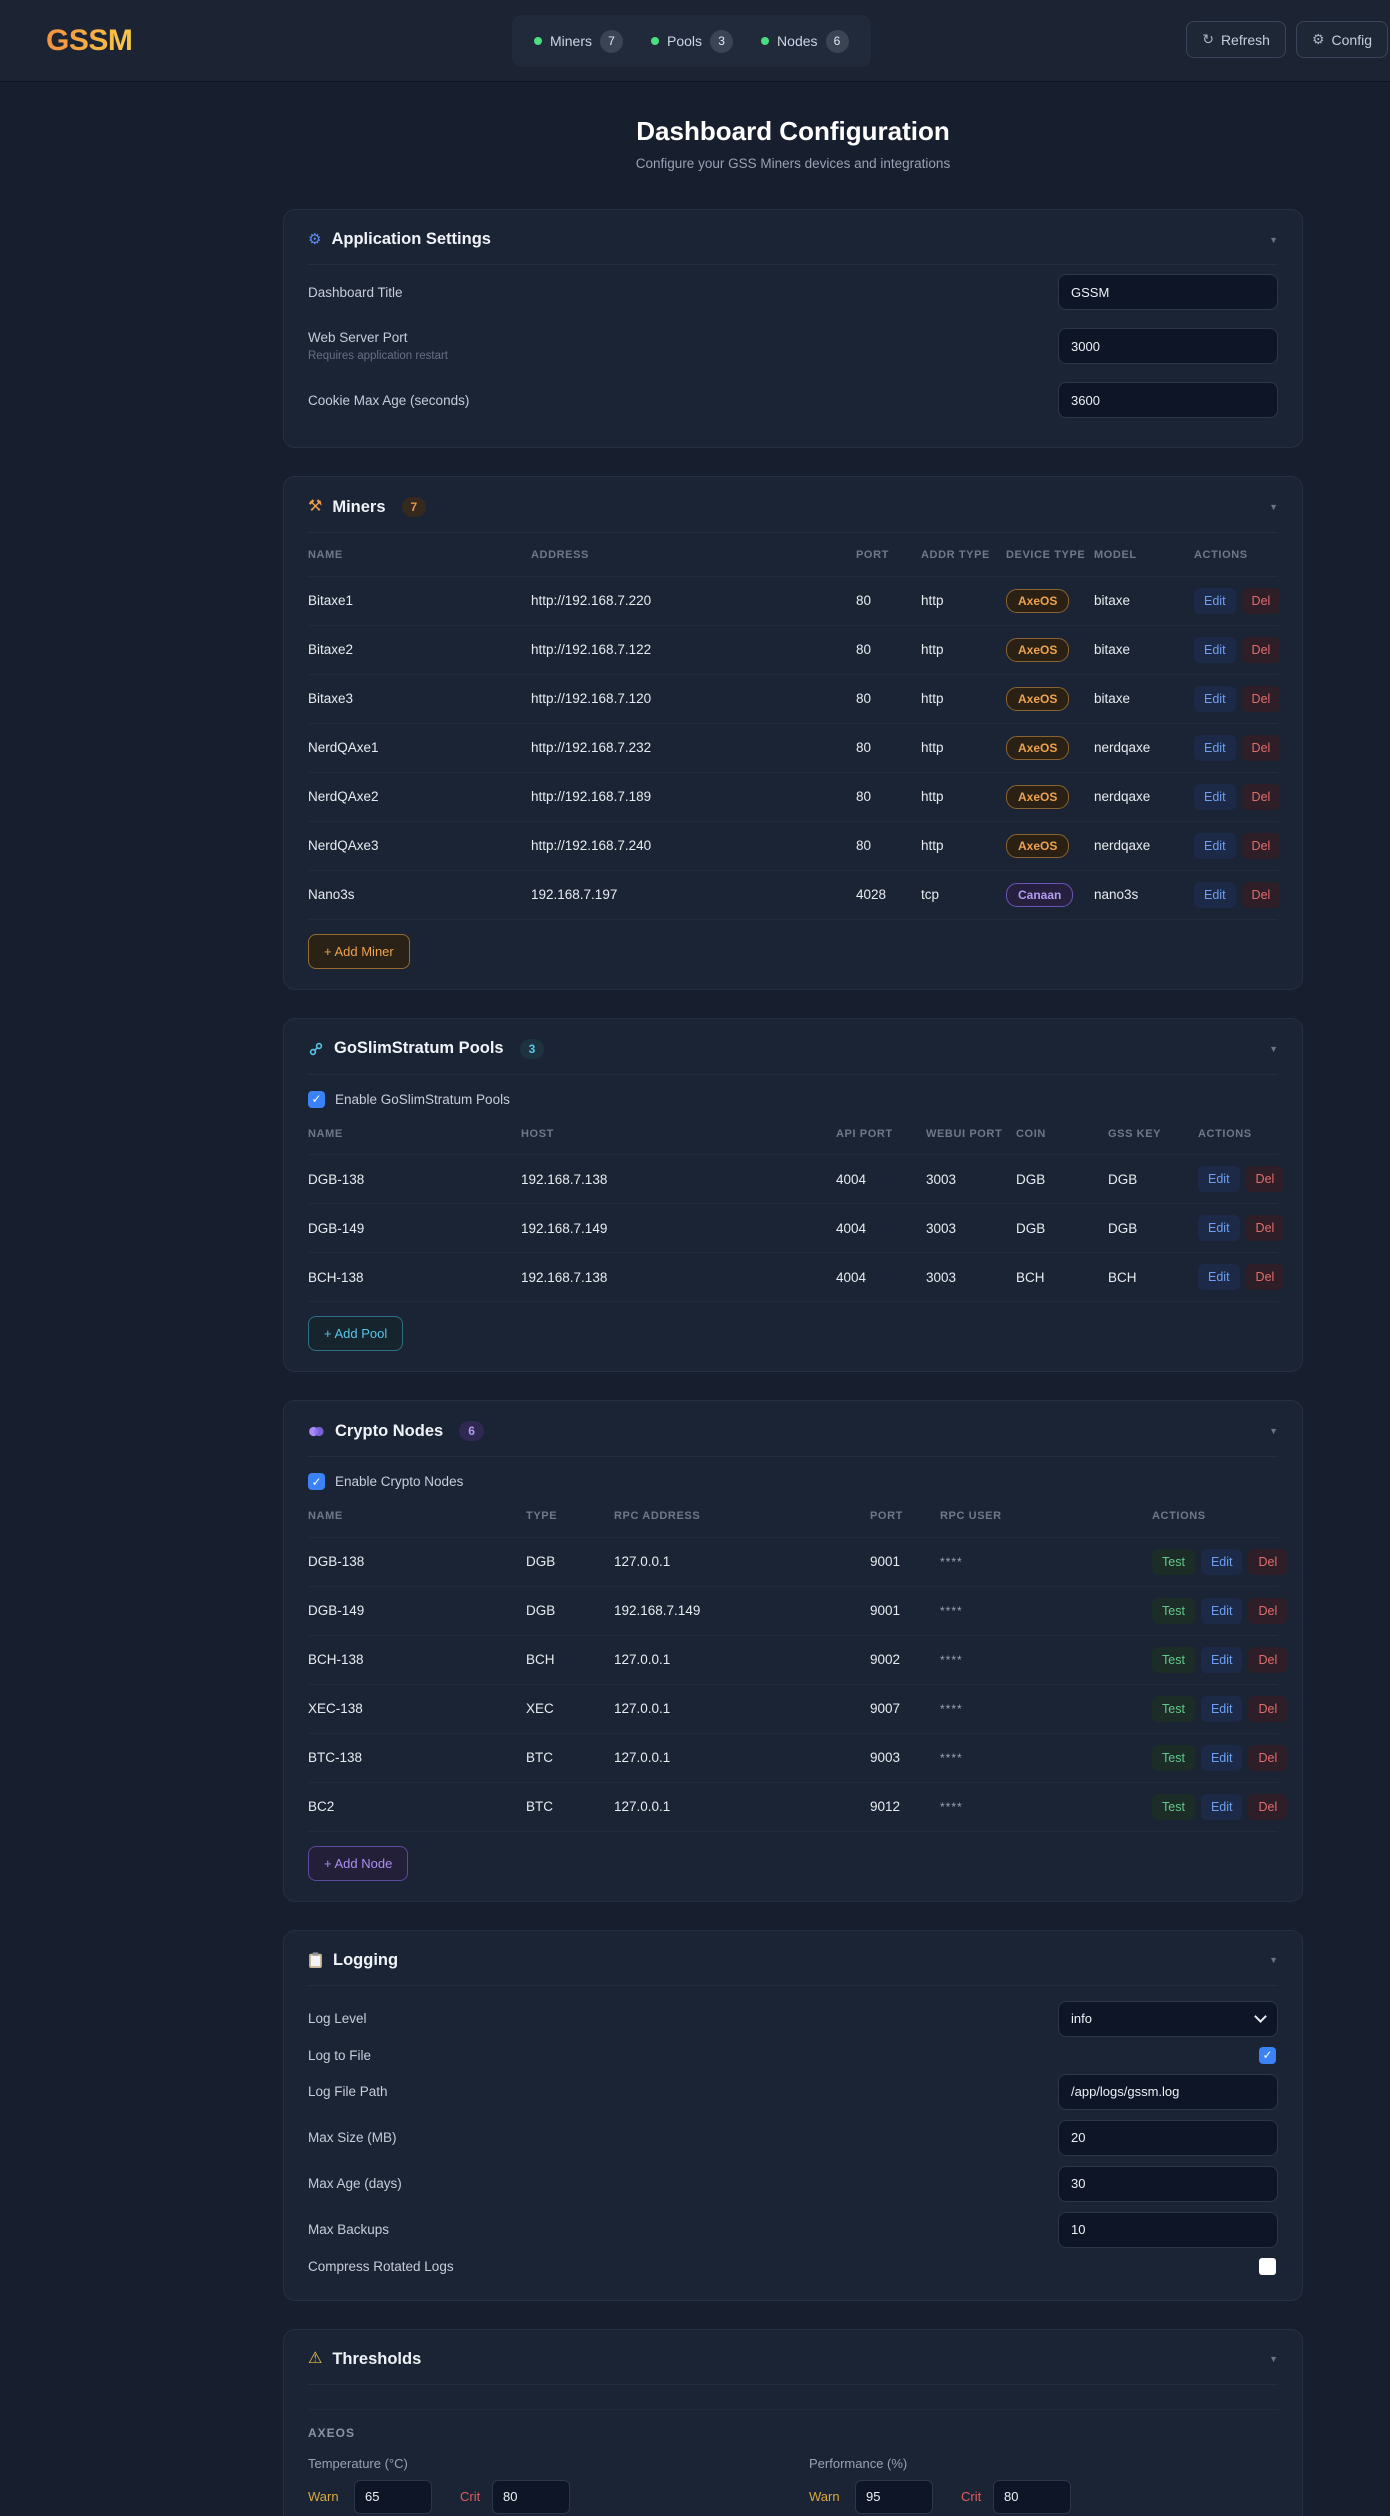  What do you see at coordinates (793, 2266) in the screenshot?
I see `compress-logs-row: Compress Rotated Logs` at bounding box center [793, 2266].